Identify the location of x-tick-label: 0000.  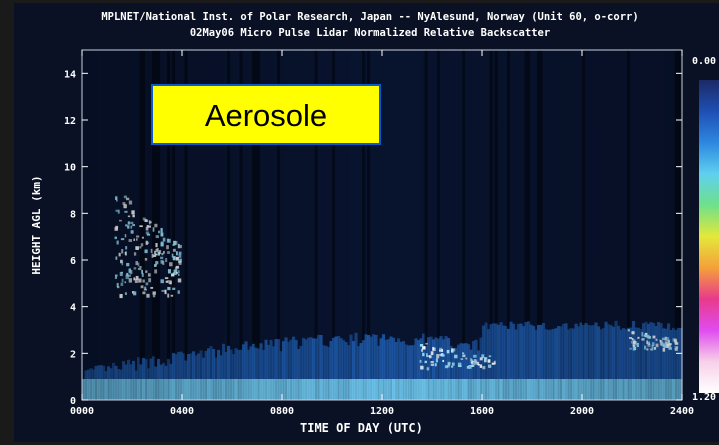
(82, 411).